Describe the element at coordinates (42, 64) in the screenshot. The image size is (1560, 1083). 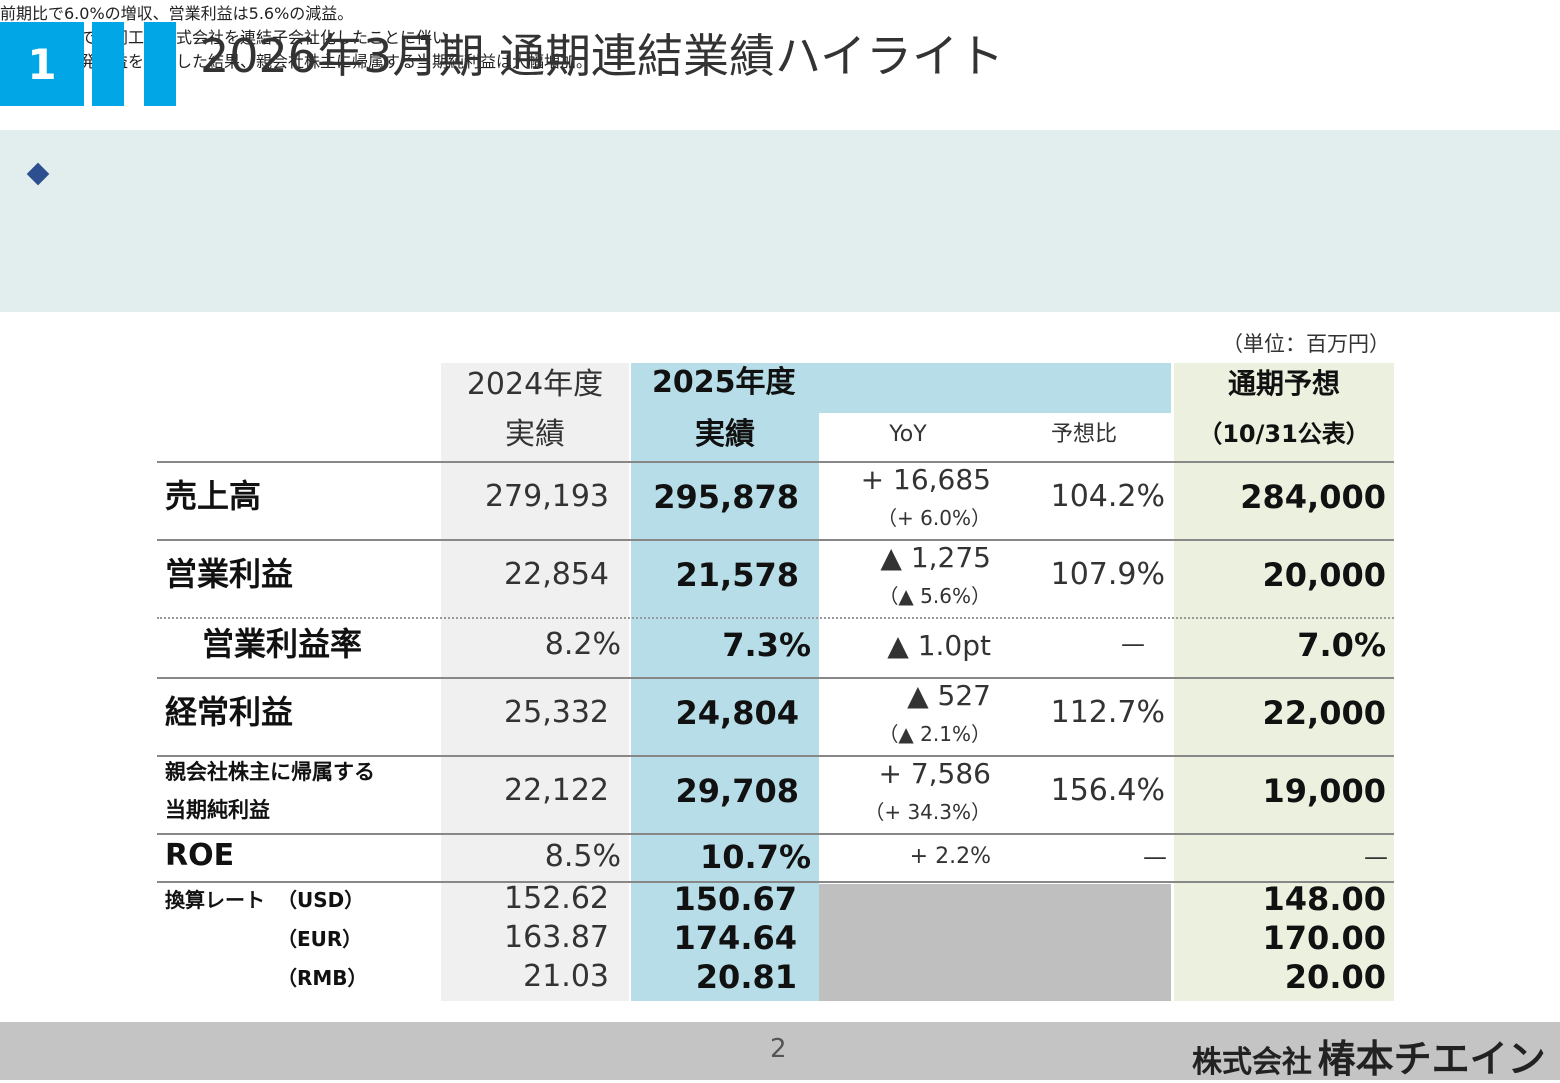
I see `section-number: 1` at that location.